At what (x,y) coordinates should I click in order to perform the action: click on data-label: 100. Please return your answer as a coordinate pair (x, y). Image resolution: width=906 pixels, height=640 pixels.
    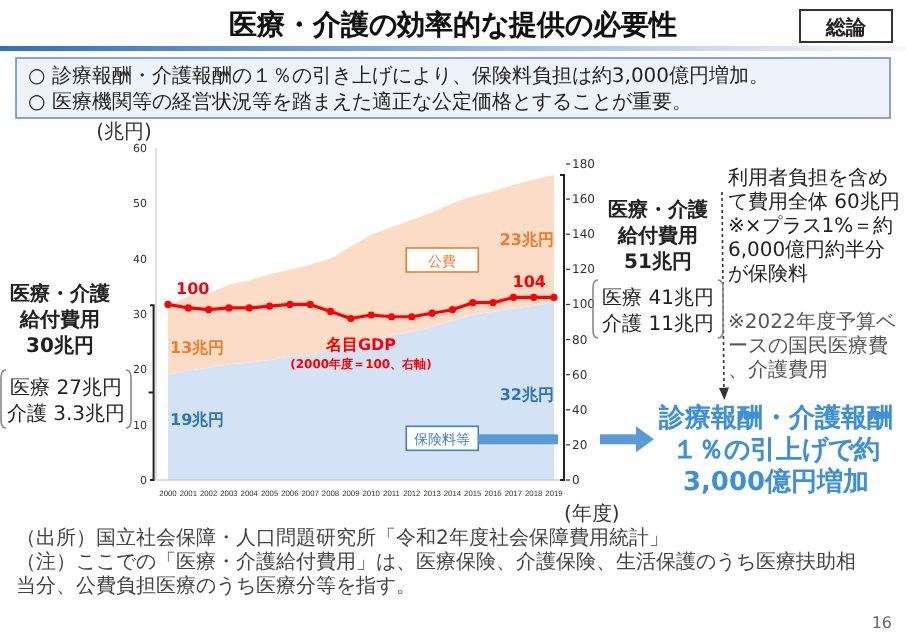
    Looking at the image, I should click on (193, 289).